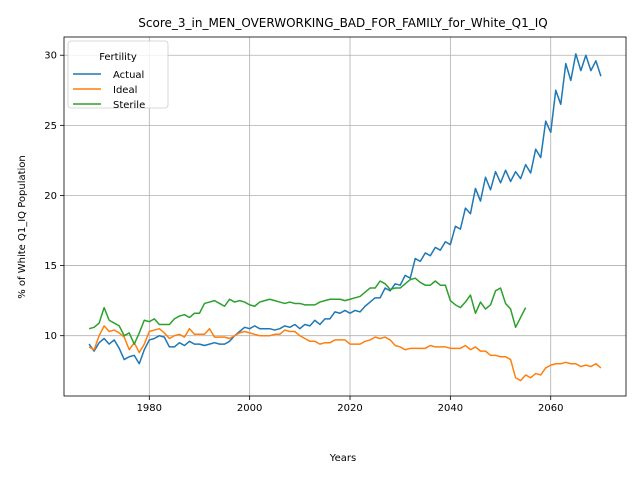  I want to click on x-axis: 1980 2000 2020 2040 2060, so click(350, 405).